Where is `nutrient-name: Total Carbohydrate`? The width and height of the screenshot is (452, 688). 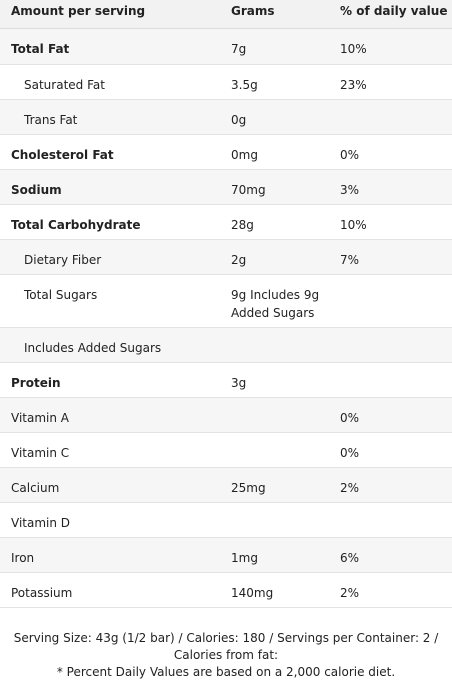
nutrient-name: Total Carbohydrate is located at coordinates (76, 225).